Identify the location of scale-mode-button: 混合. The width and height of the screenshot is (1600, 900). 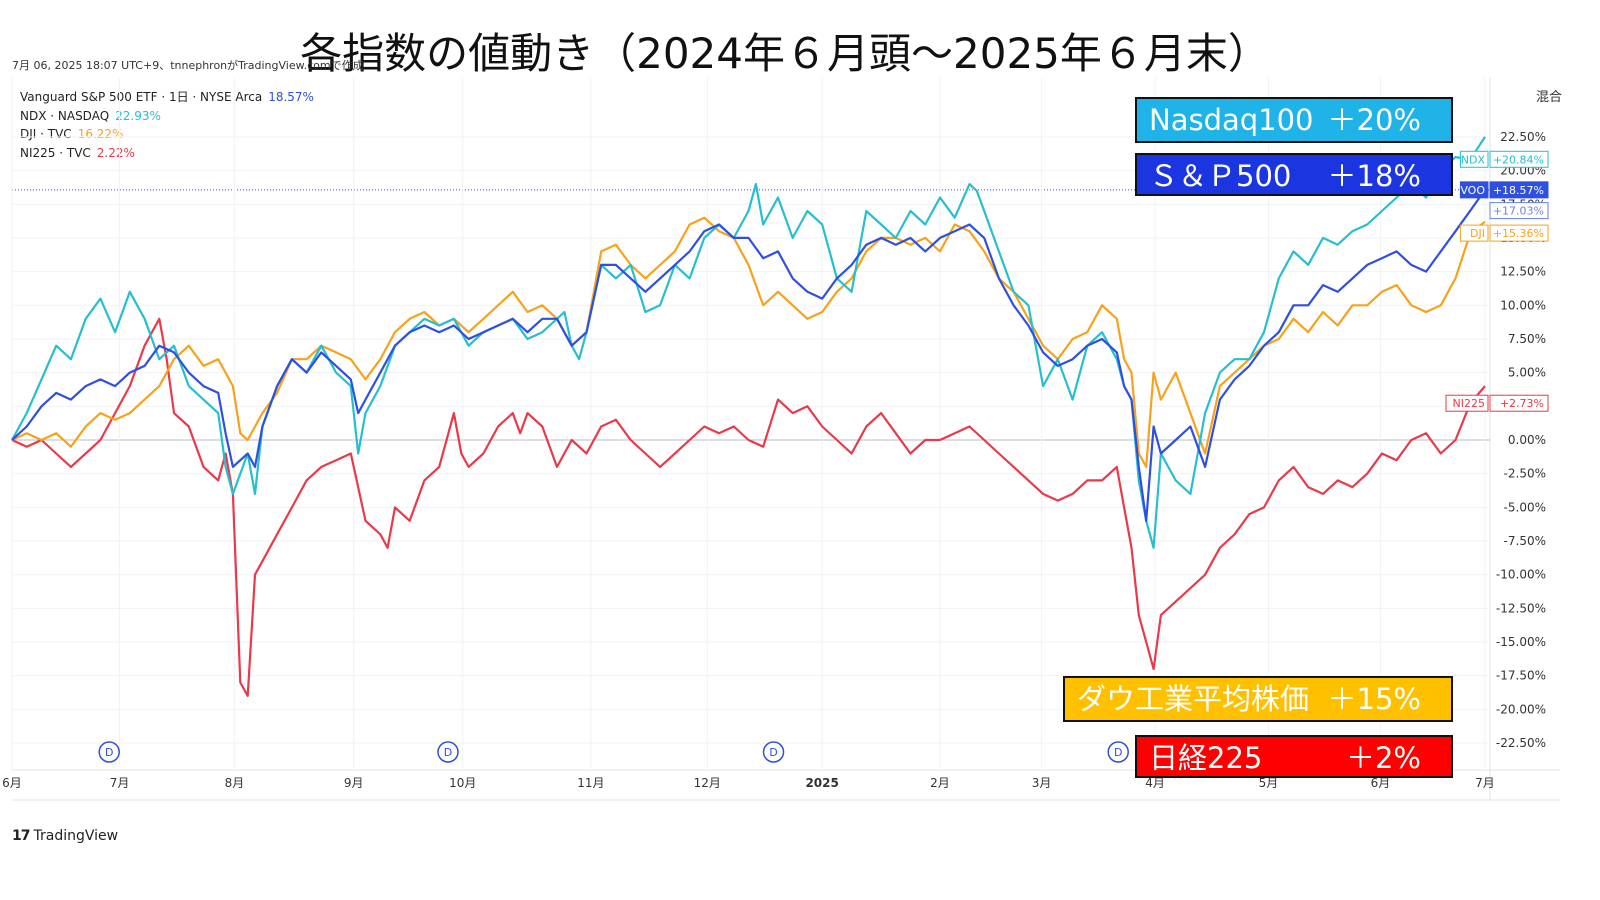
(1549, 97).